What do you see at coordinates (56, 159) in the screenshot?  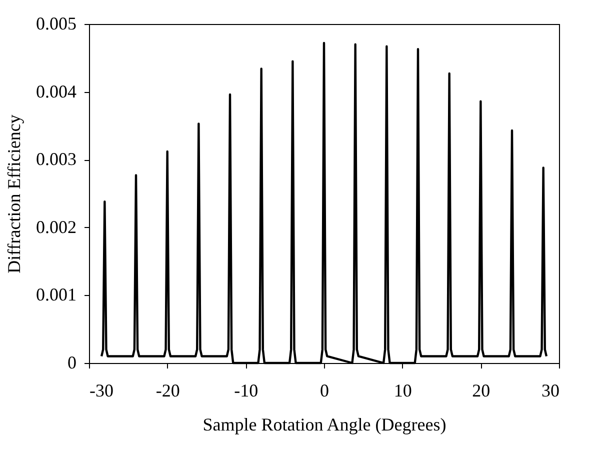 I see `y-tick-label: 0.003` at bounding box center [56, 159].